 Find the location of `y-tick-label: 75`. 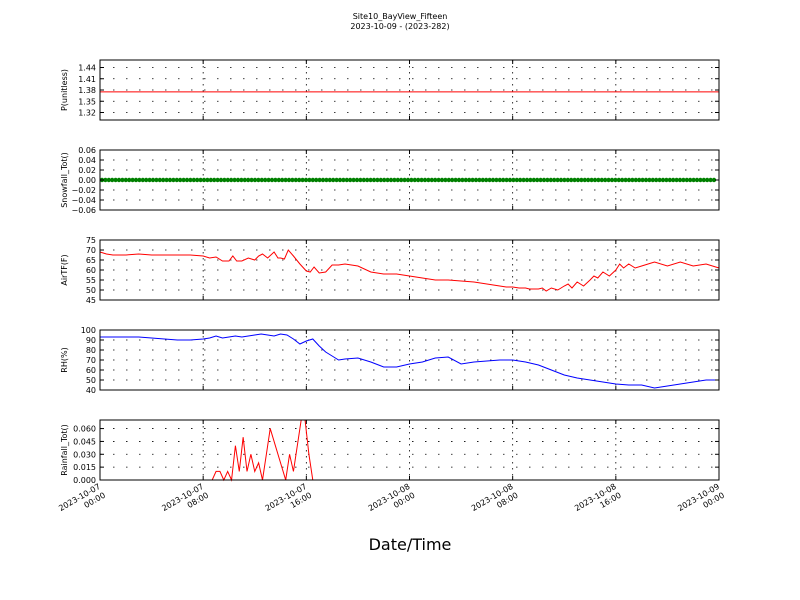

y-tick-label: 75 is located at coordinates (91, 240).